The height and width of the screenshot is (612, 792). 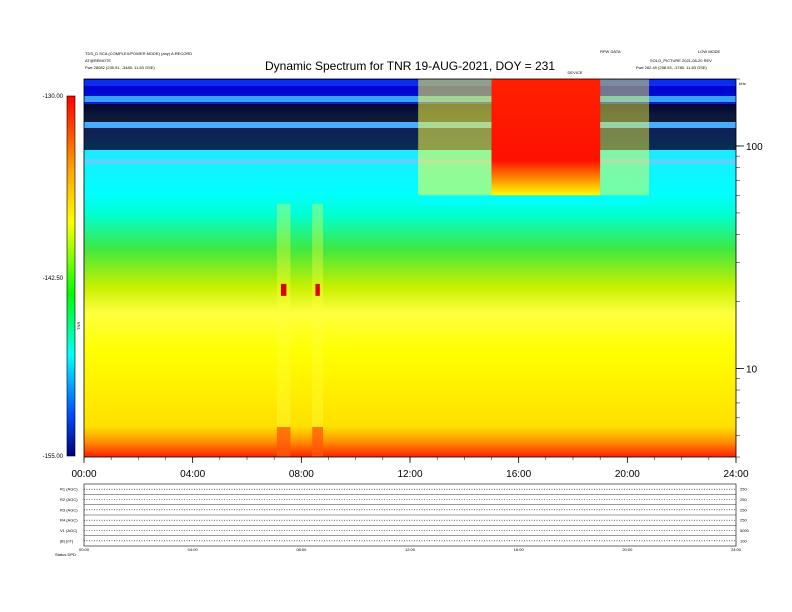 What do you see at coordinates (709, 51) in the screenshot?
I see `header-right-line-2: LOW MODE` at bounding box center [709, 51].